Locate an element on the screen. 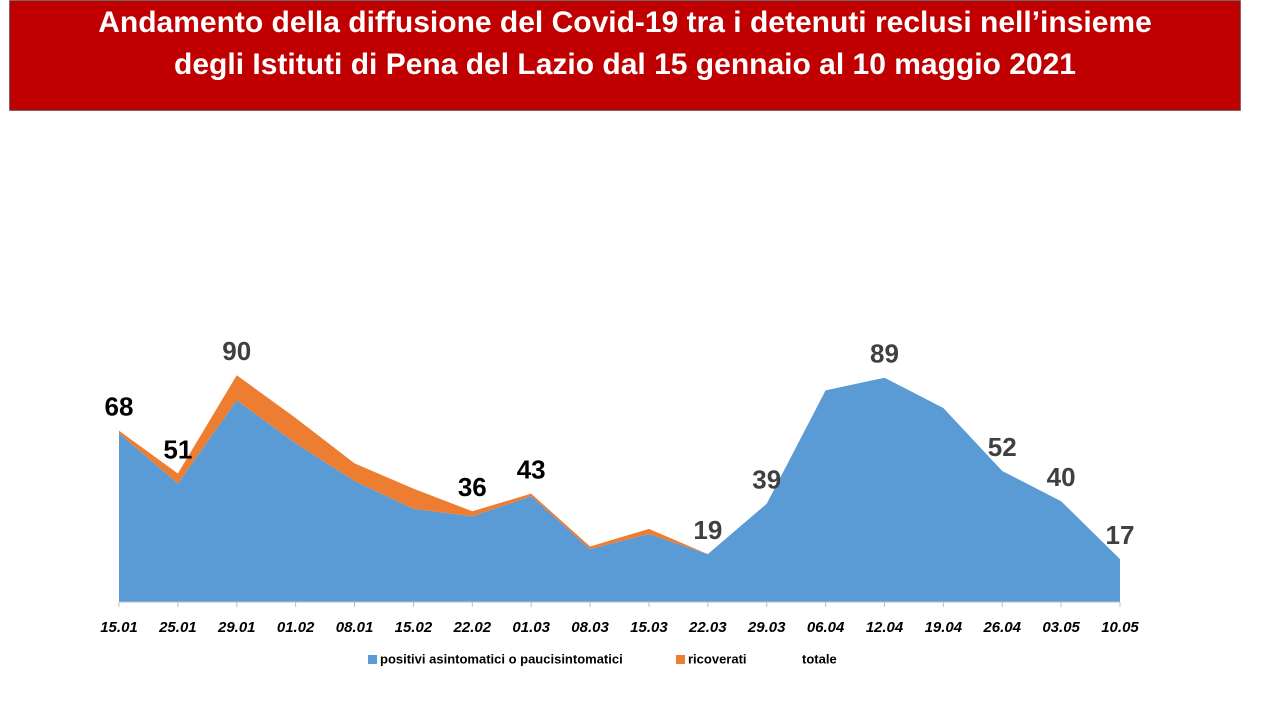  data-label: 36 is located at coordinates (472, 487).